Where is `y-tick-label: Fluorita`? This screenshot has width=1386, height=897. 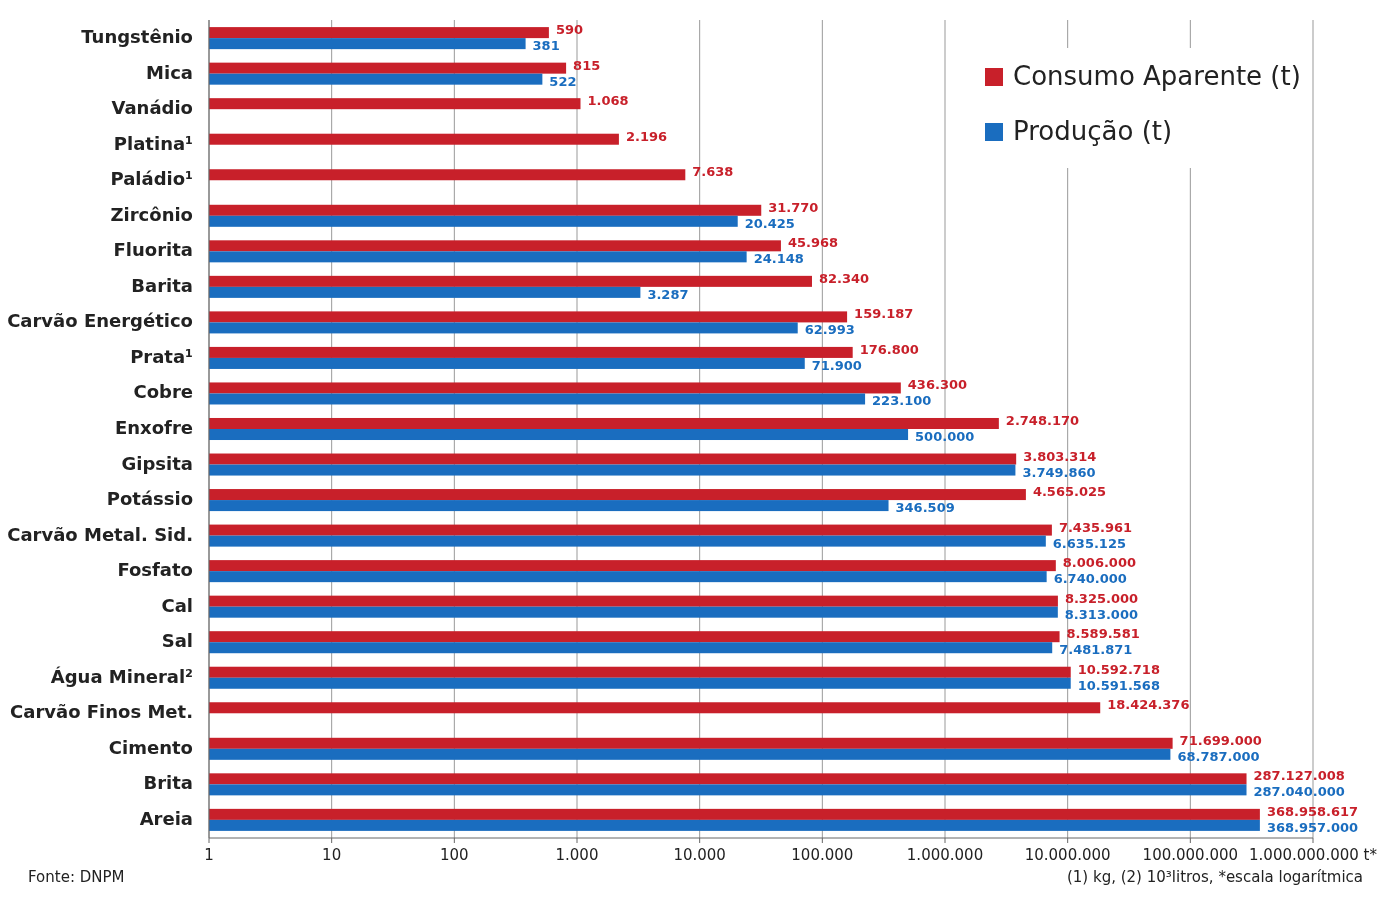 y-tick-label: Fluorita is located at coordinates (153, 250).